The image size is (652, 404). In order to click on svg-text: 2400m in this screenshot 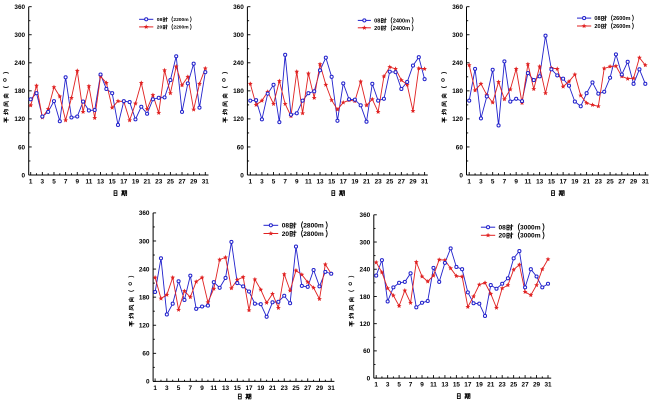, I will do `click(401, 29)`.